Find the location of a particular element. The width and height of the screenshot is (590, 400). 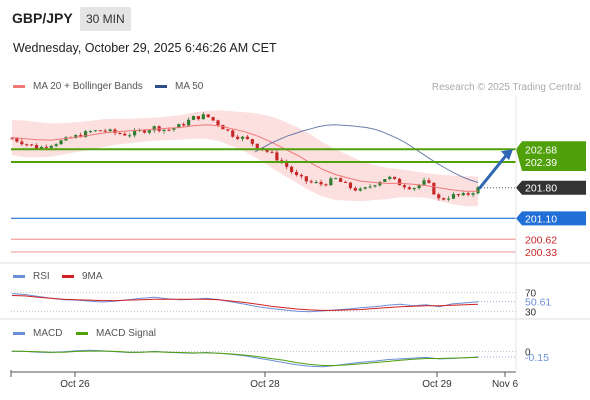

rsi-ref-label: 30 is located at coordinates (531, 312).